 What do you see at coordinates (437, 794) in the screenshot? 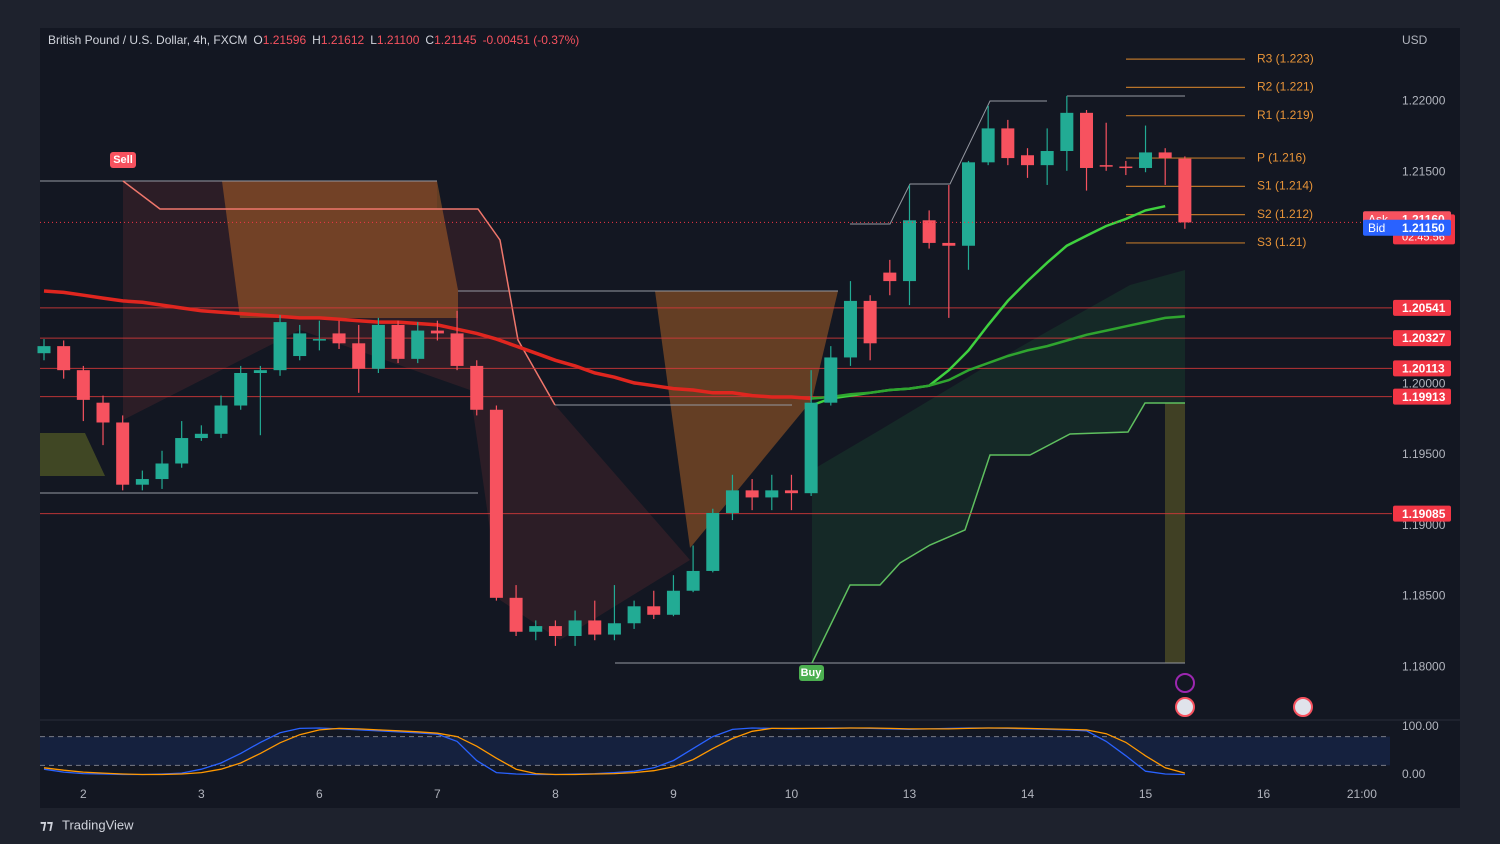
I see `x-tick-label: 7` at bounding box center [437, 794].